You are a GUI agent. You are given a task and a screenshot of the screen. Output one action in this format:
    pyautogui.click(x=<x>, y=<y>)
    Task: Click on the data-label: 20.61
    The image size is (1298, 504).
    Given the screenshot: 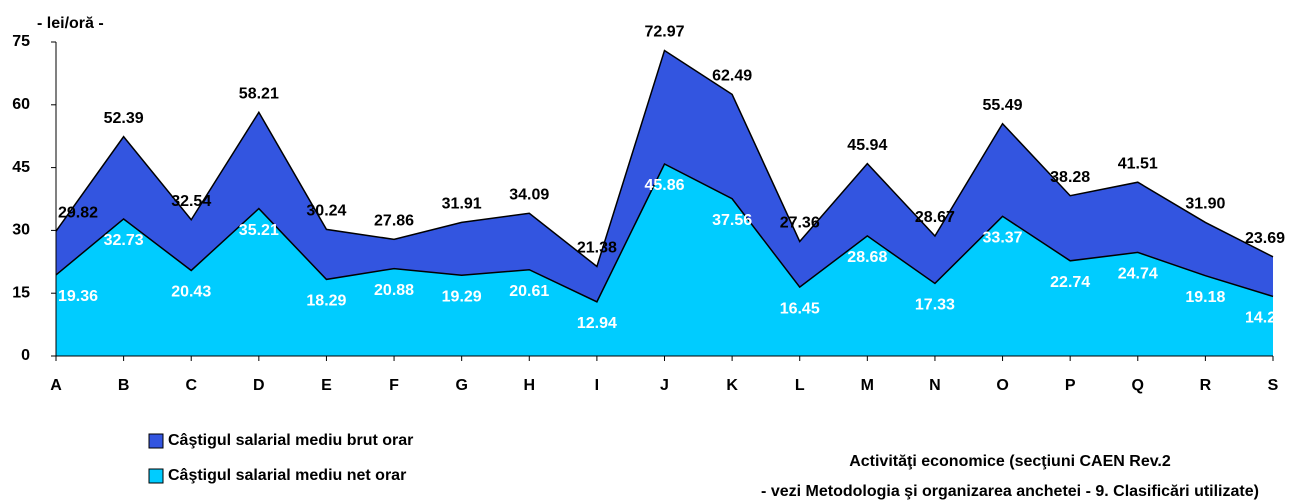 What is the action you would take?
    pyautogui.click(x=529, y=291)
    